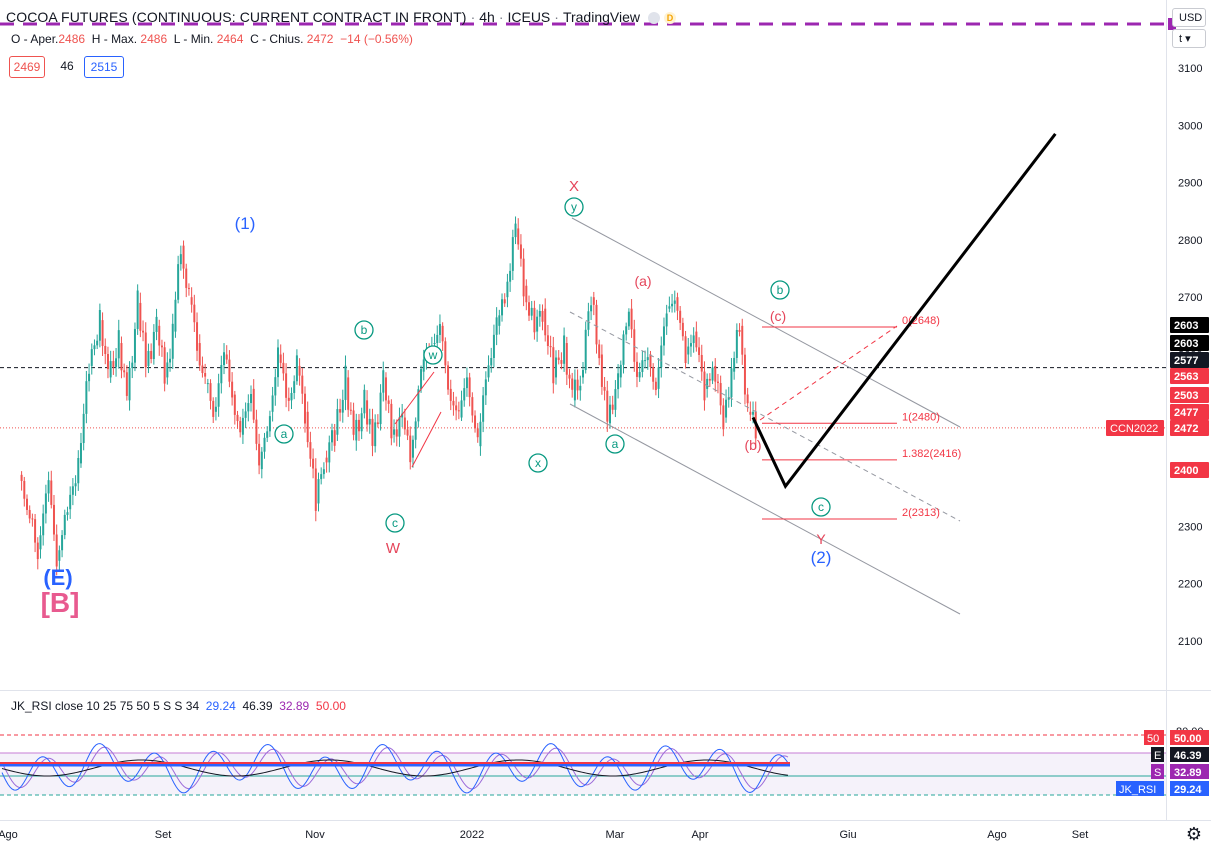 The width and height of the screenshot is (1211, 855). Describe the element at coordinates (1190, 642) in the screenshot. I see `y-tick-label: 2100` at that location.